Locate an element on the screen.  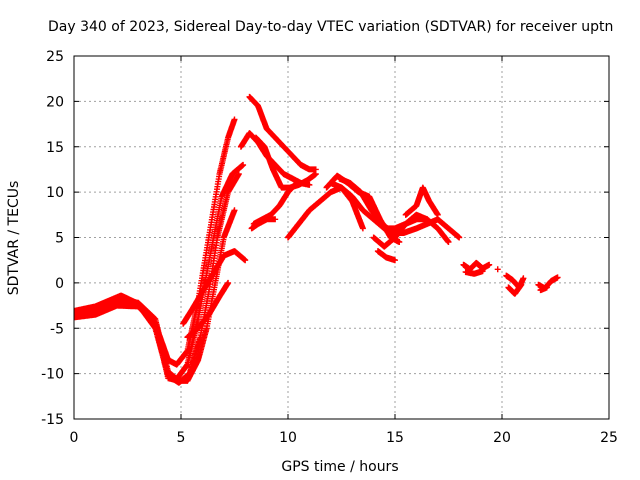
y-tick-label: -5 is located at coordinates (57, 329).